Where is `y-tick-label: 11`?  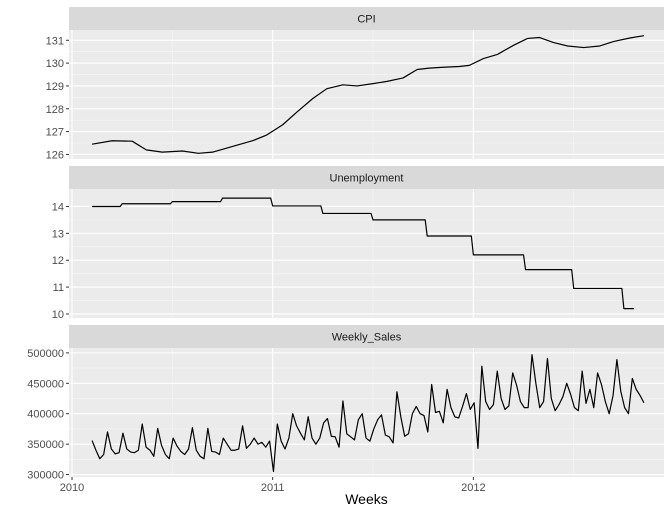
y-tick-label: 11 is located at coordinates (58, 288).